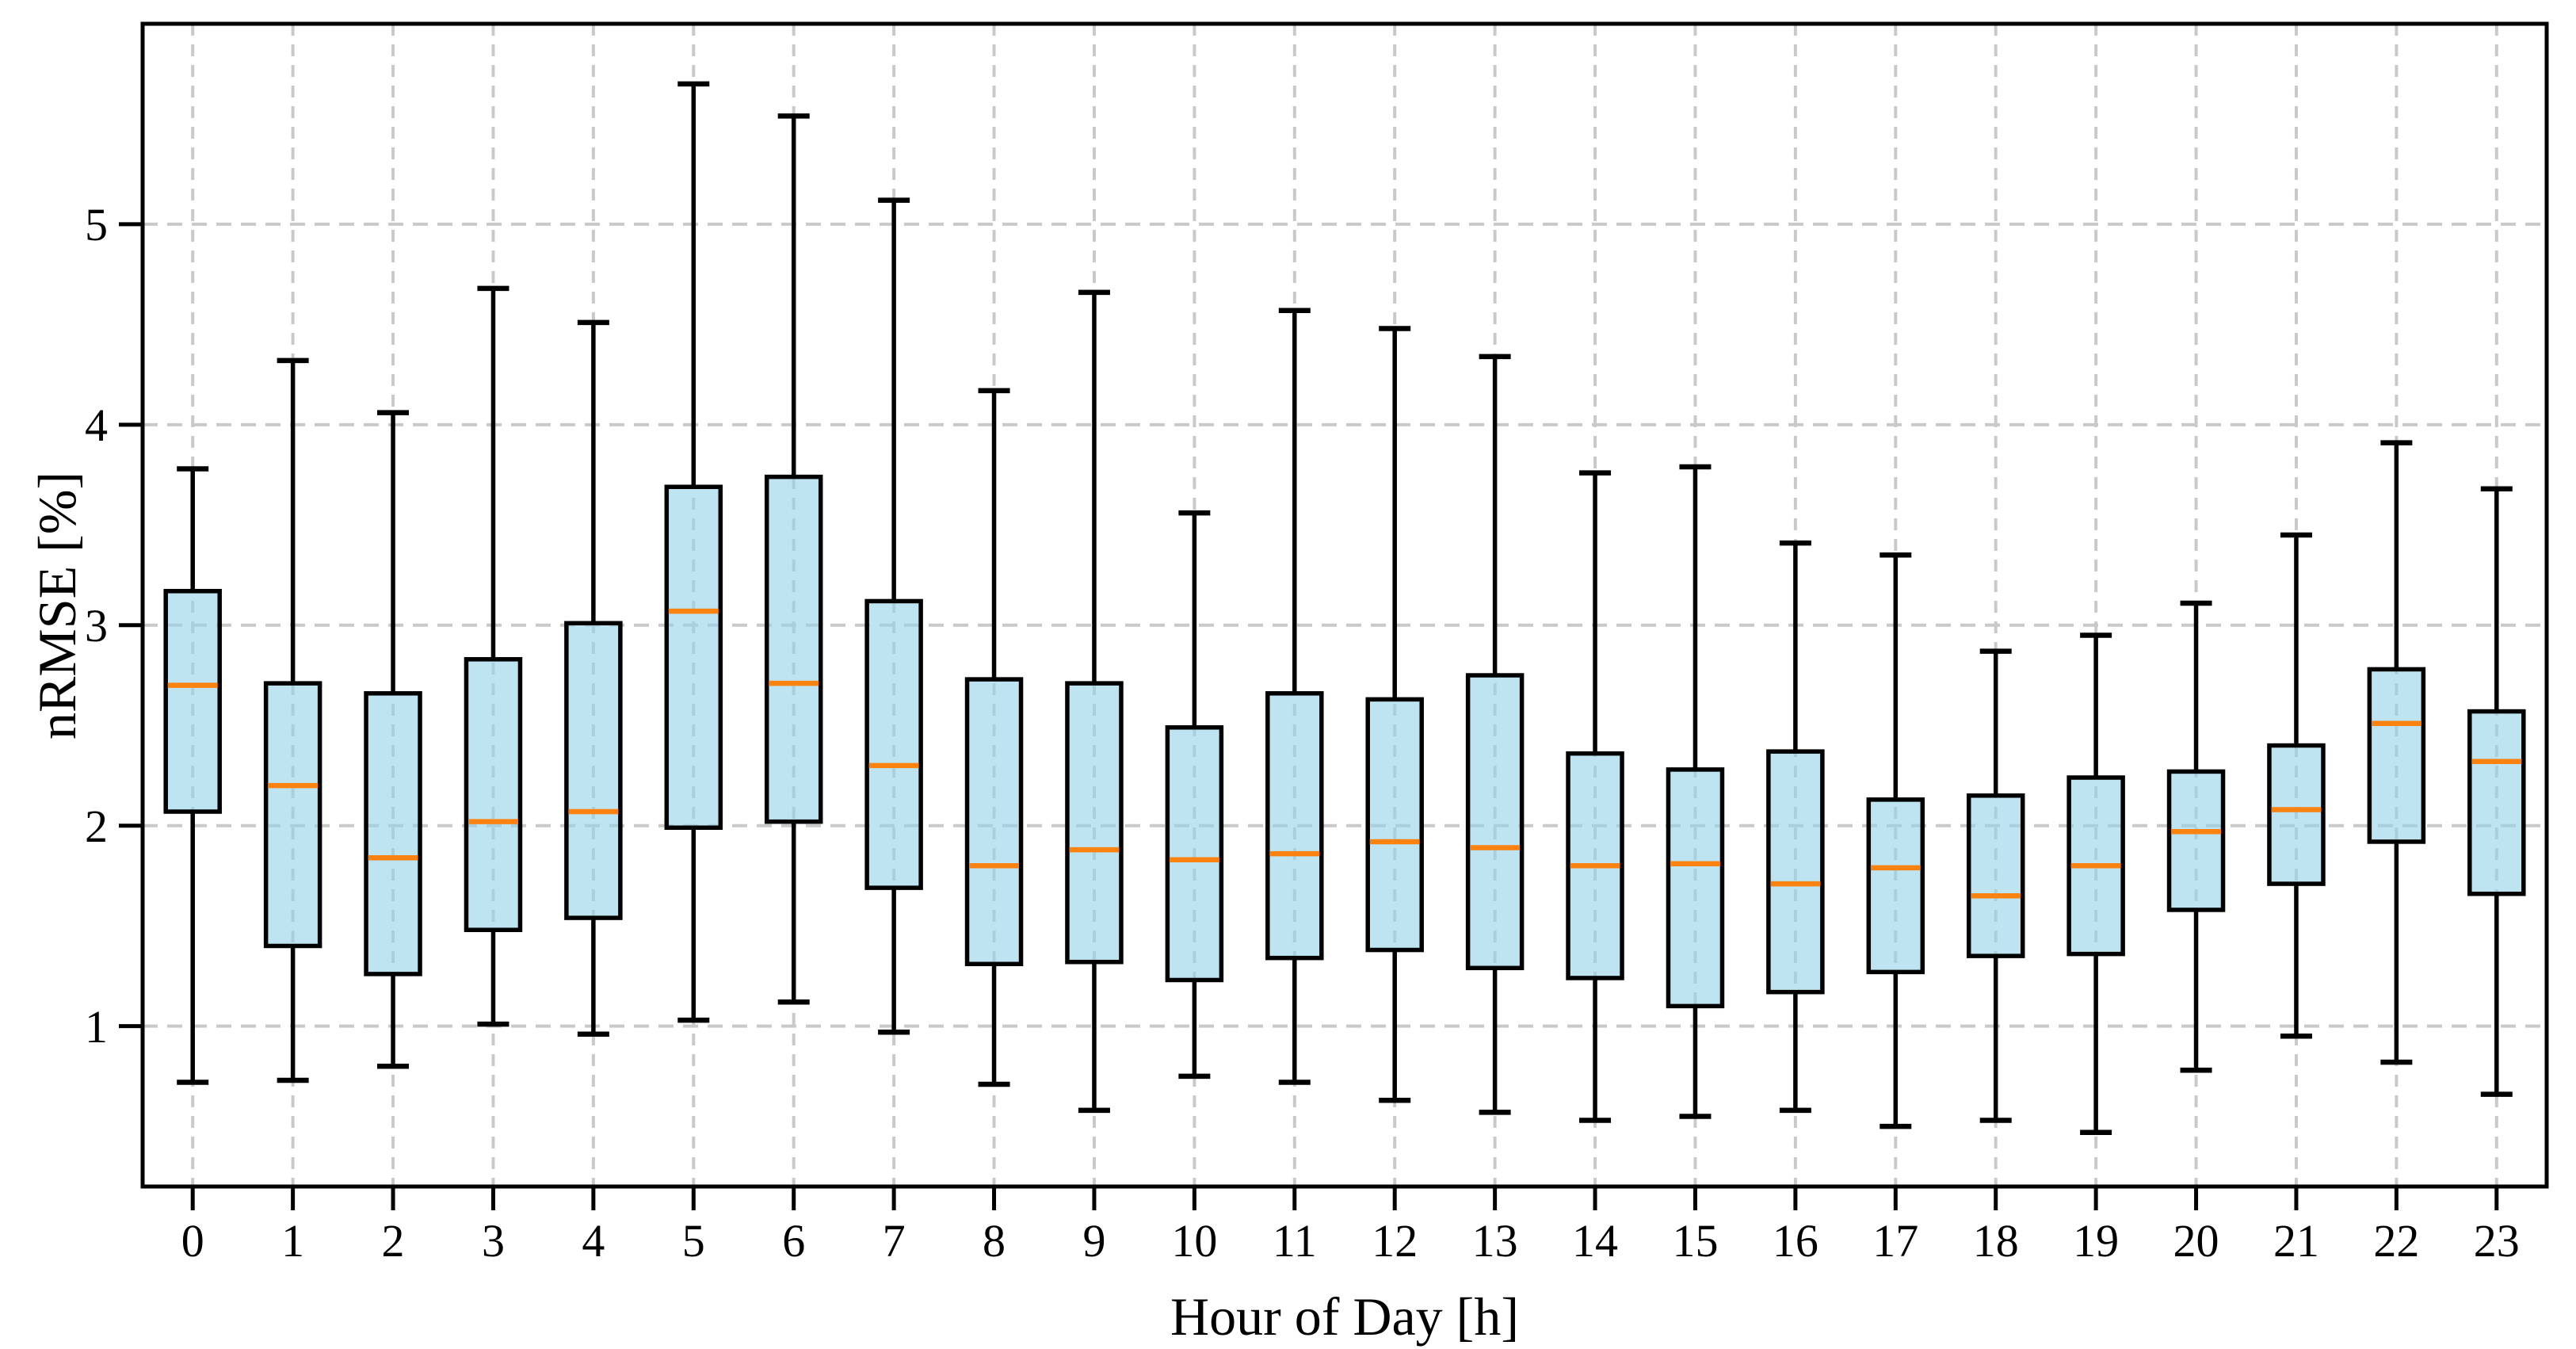 The height and width of the screenshot is (1349, 2576). What do you see at coordinates (96, 826) in the screenshot?
I see `y-tick-label: 2` at bounding box center [96, 826].